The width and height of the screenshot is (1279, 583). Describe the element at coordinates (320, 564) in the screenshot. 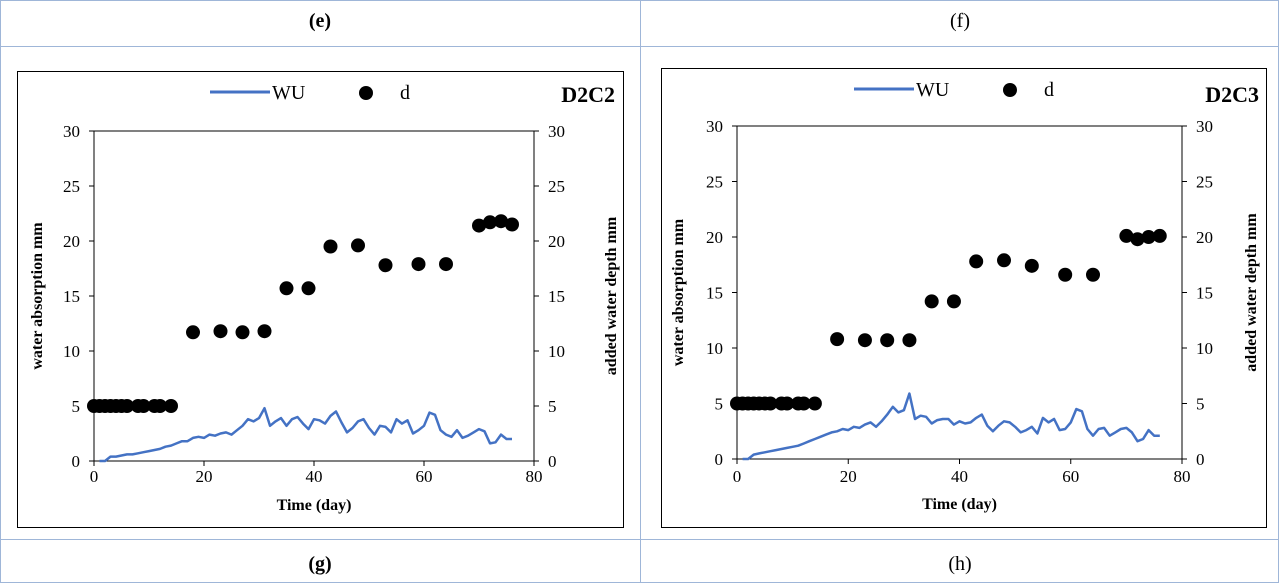

I see `caption-g: (g)` at that location.